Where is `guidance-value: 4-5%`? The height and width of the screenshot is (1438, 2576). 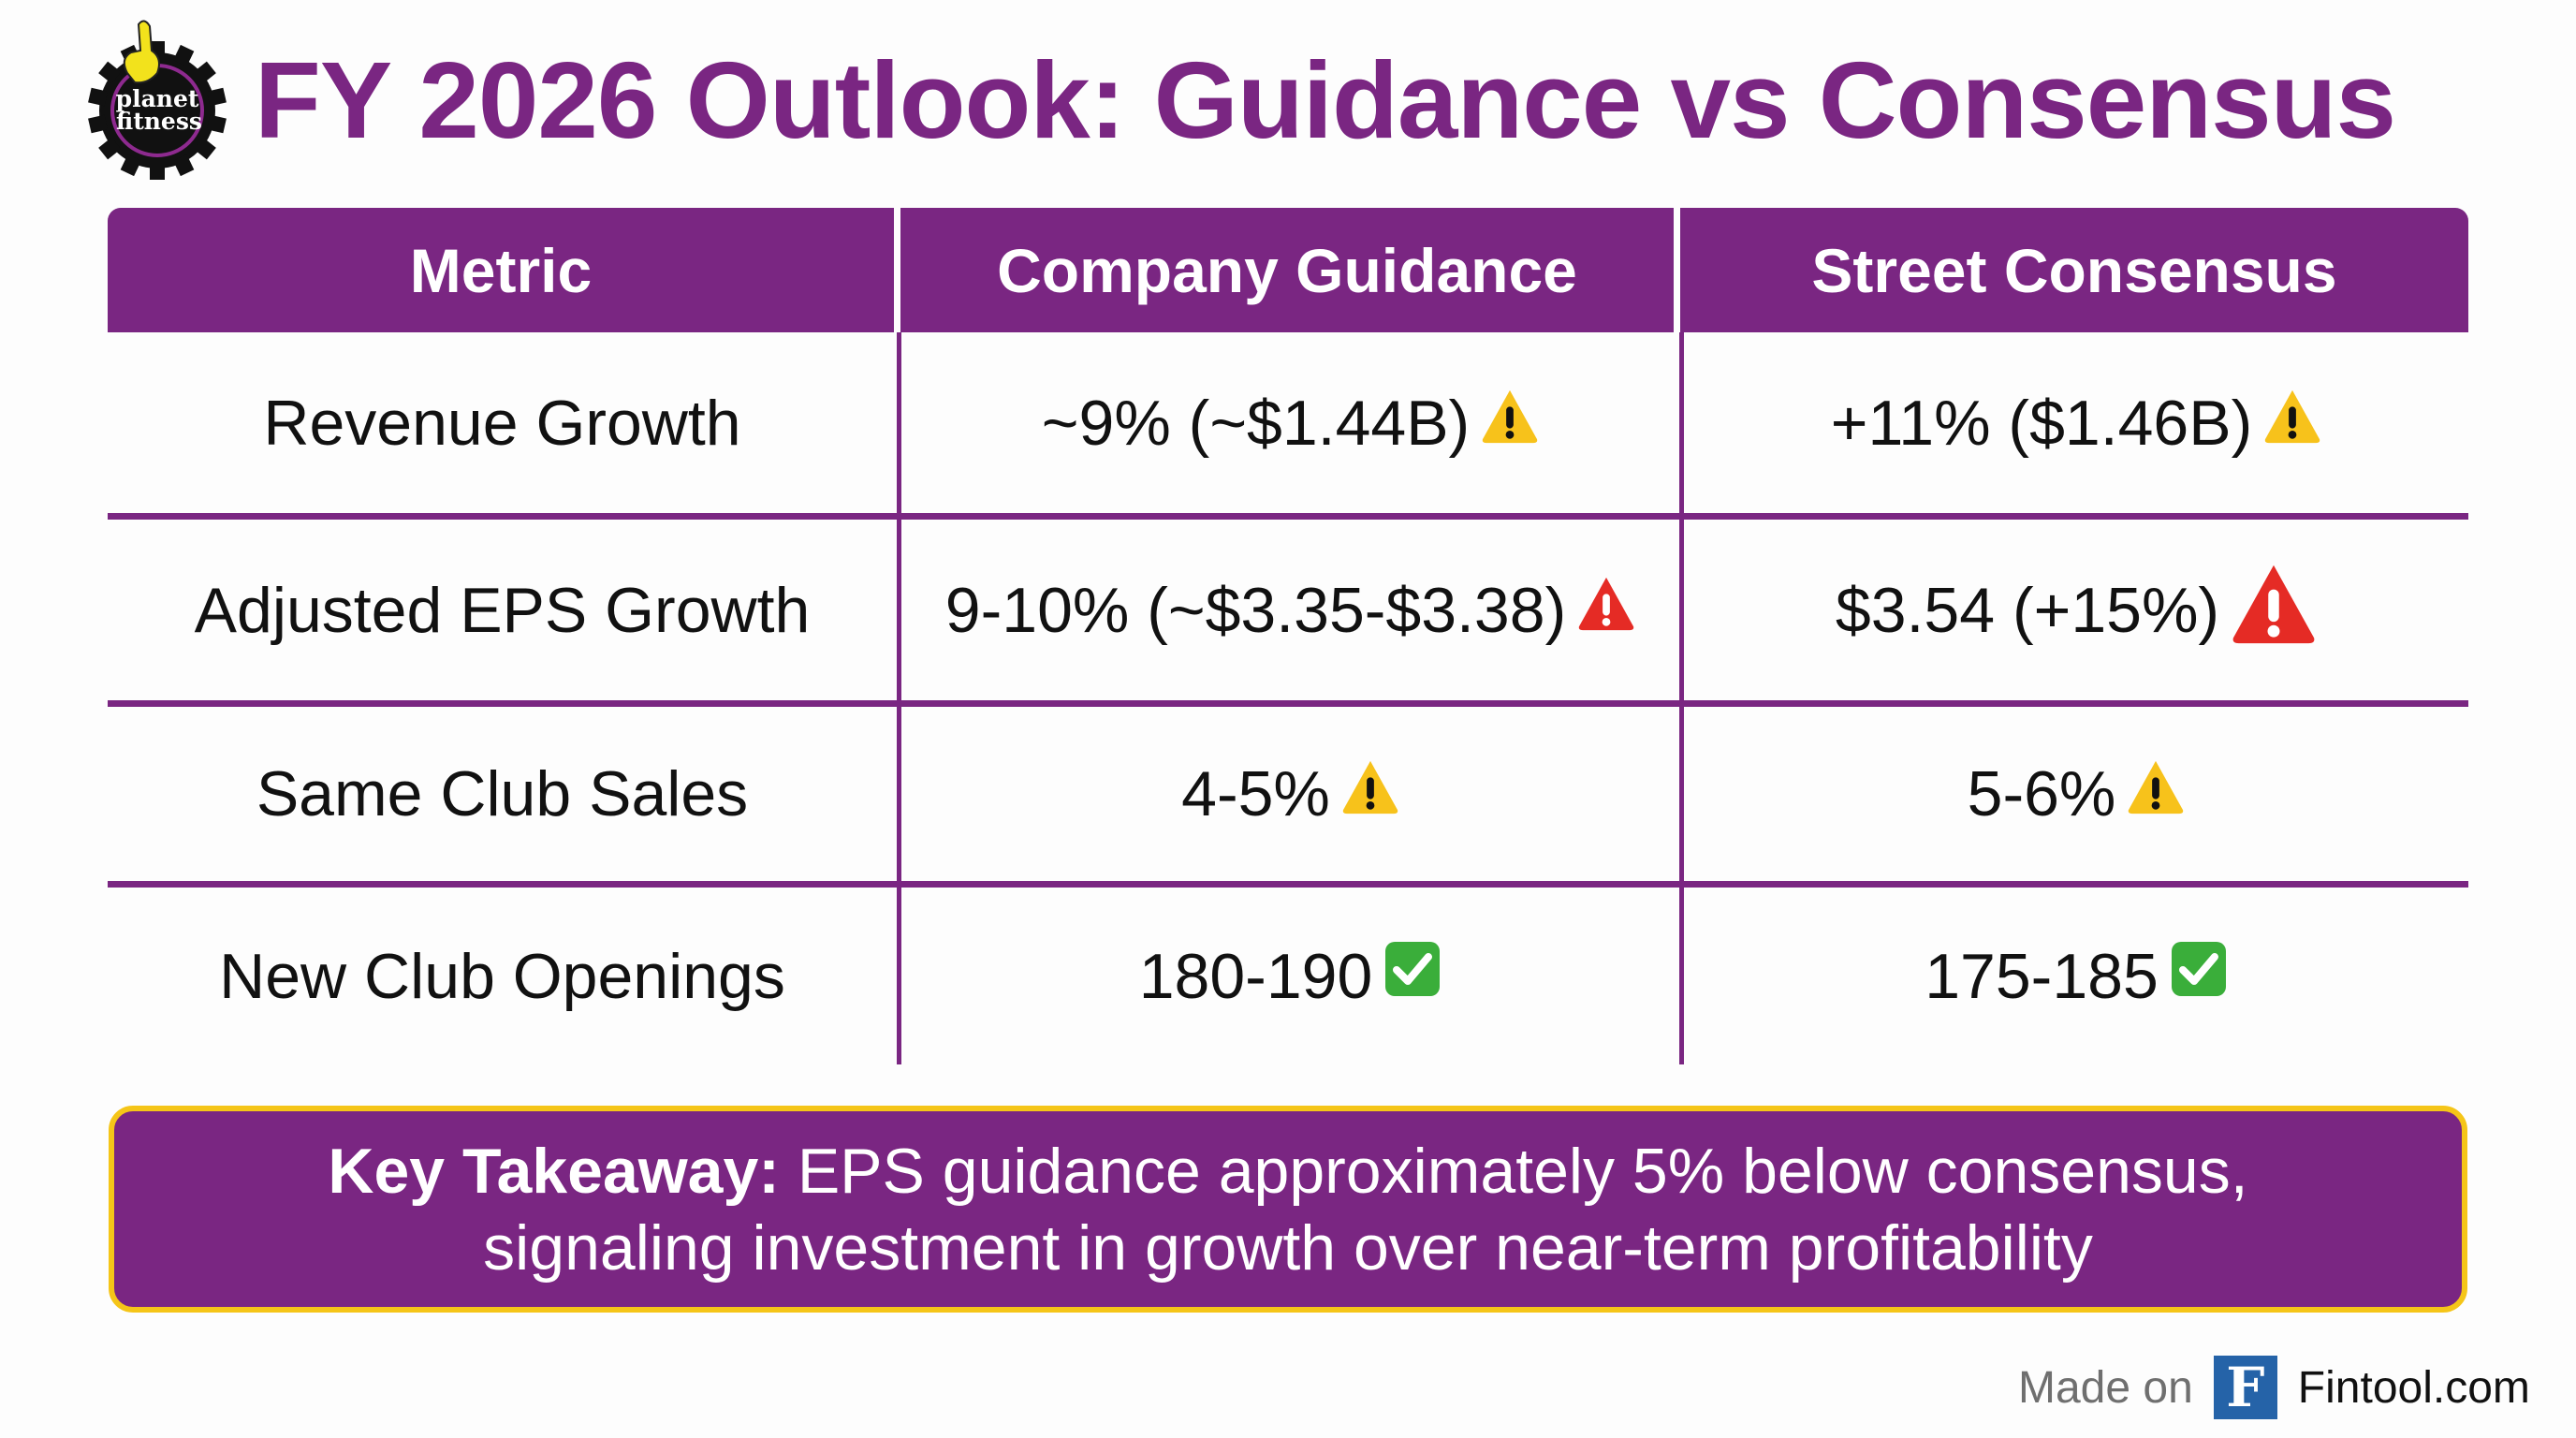
guidance-value: 4-5% is located at coordinates (1255, 793).